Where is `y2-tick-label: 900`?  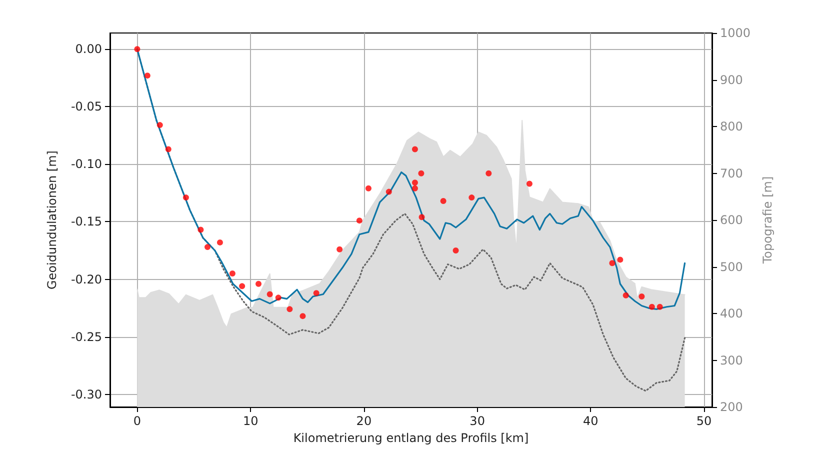 y2-tick-label: 900 is located at coordinates (731, 79).